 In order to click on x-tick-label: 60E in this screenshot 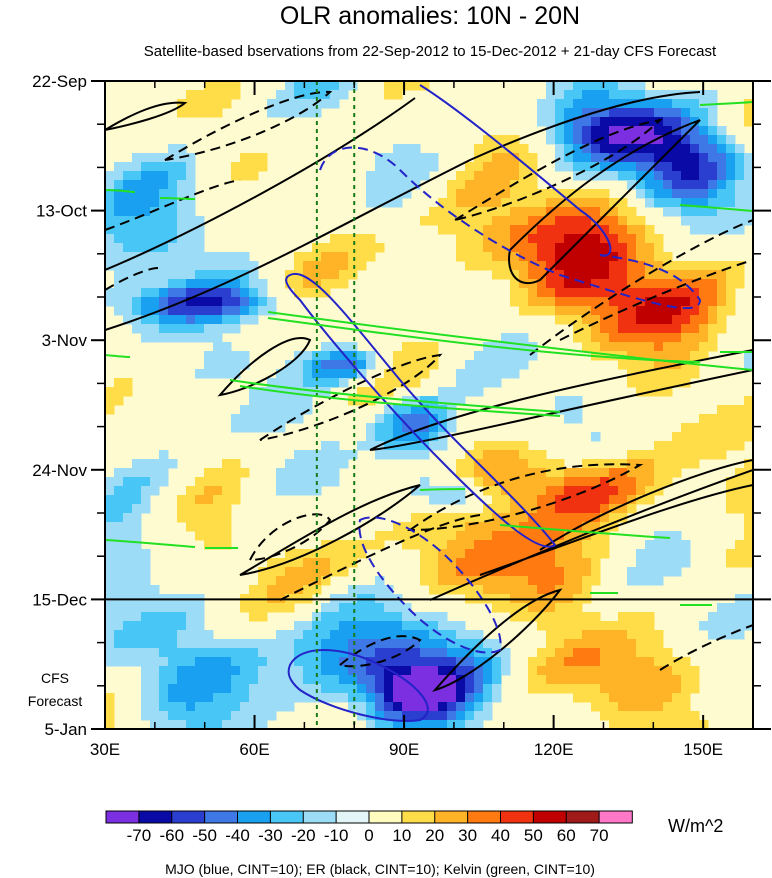, I will do `click(254, 749)`.